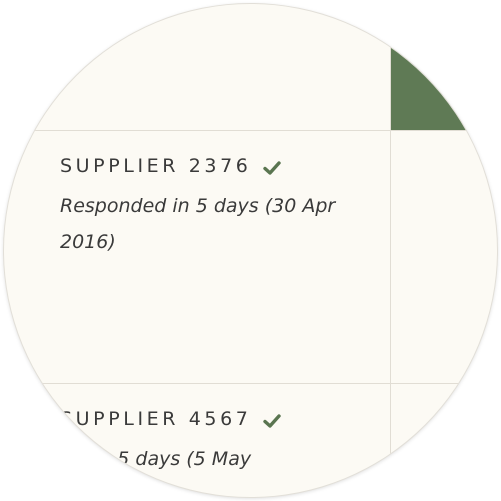 The height and width of the screenshot is (501, 501). I want to click on column-divider, so click(390, 250).